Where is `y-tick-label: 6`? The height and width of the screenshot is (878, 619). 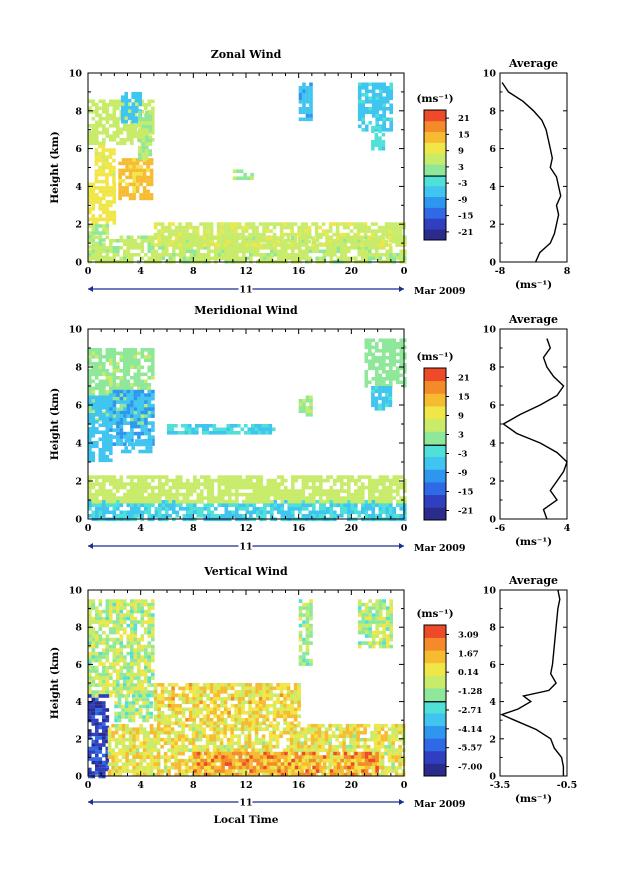 y-tick-label: 6 is located at coordinates (78, 149).